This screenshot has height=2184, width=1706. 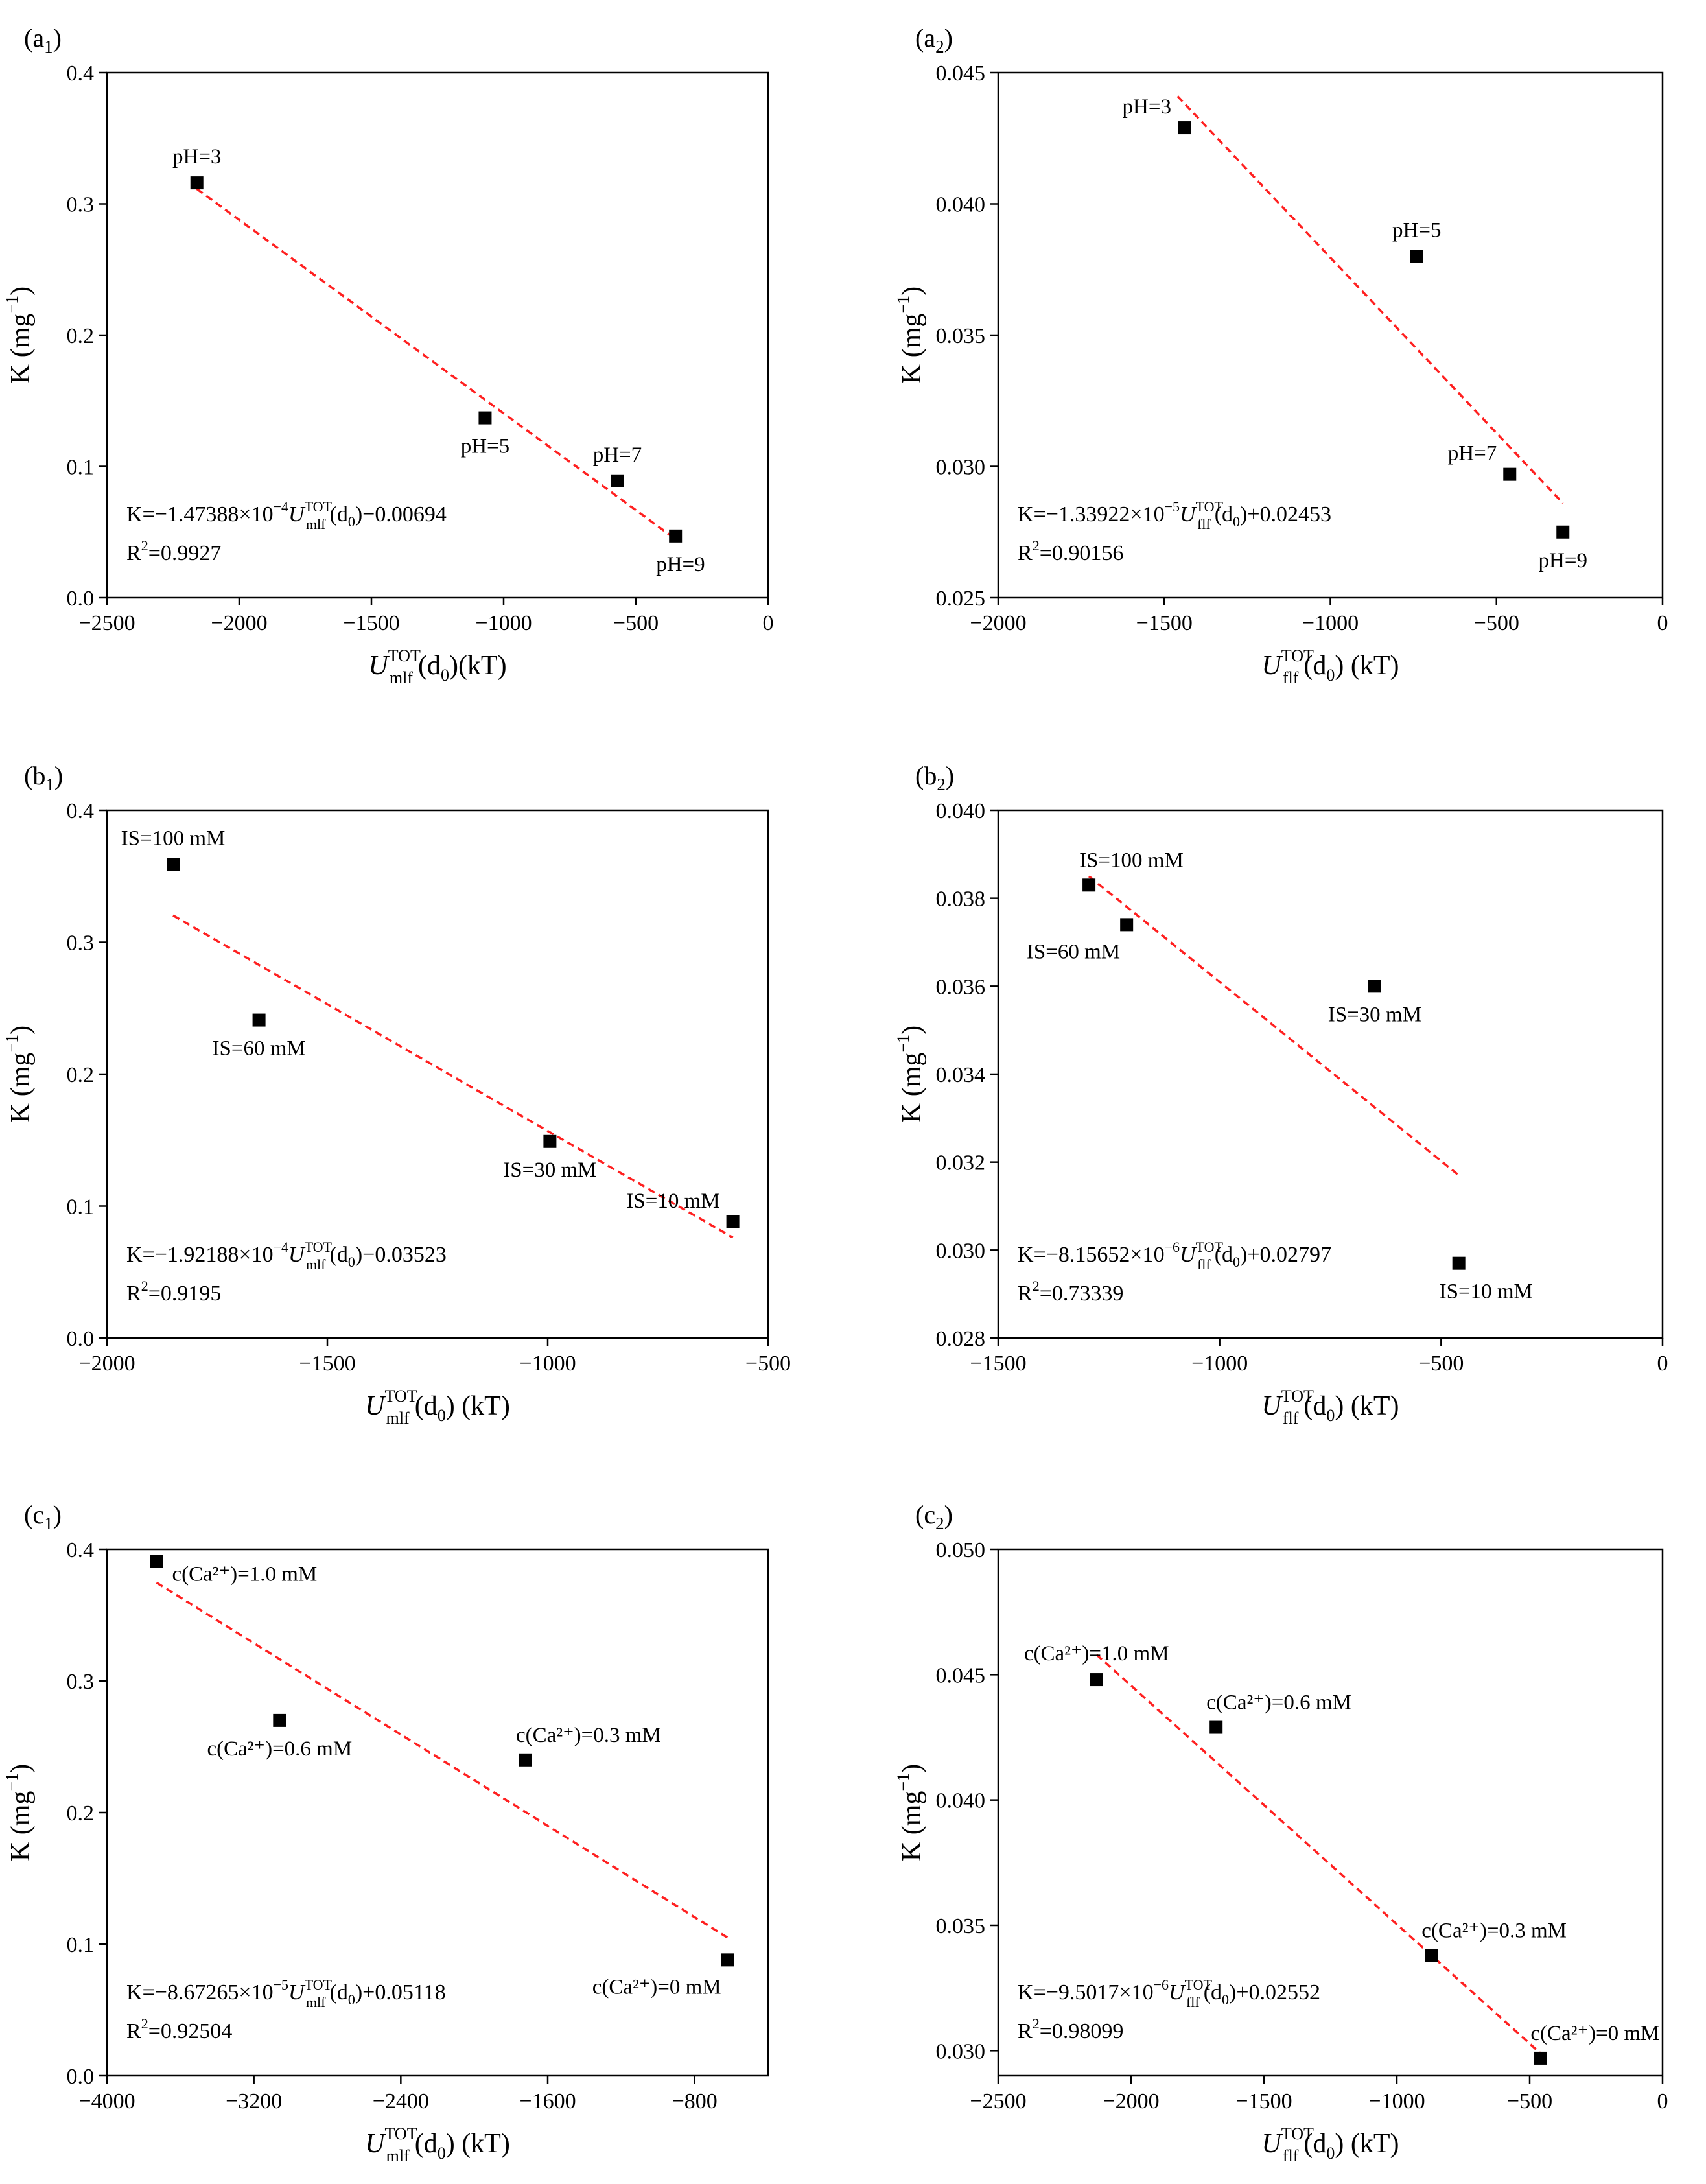 What do you see at coordinates (81, 1682) in the screenshot?
I see `y-tick-label: 0.3` at bounding box center [81, 1682].